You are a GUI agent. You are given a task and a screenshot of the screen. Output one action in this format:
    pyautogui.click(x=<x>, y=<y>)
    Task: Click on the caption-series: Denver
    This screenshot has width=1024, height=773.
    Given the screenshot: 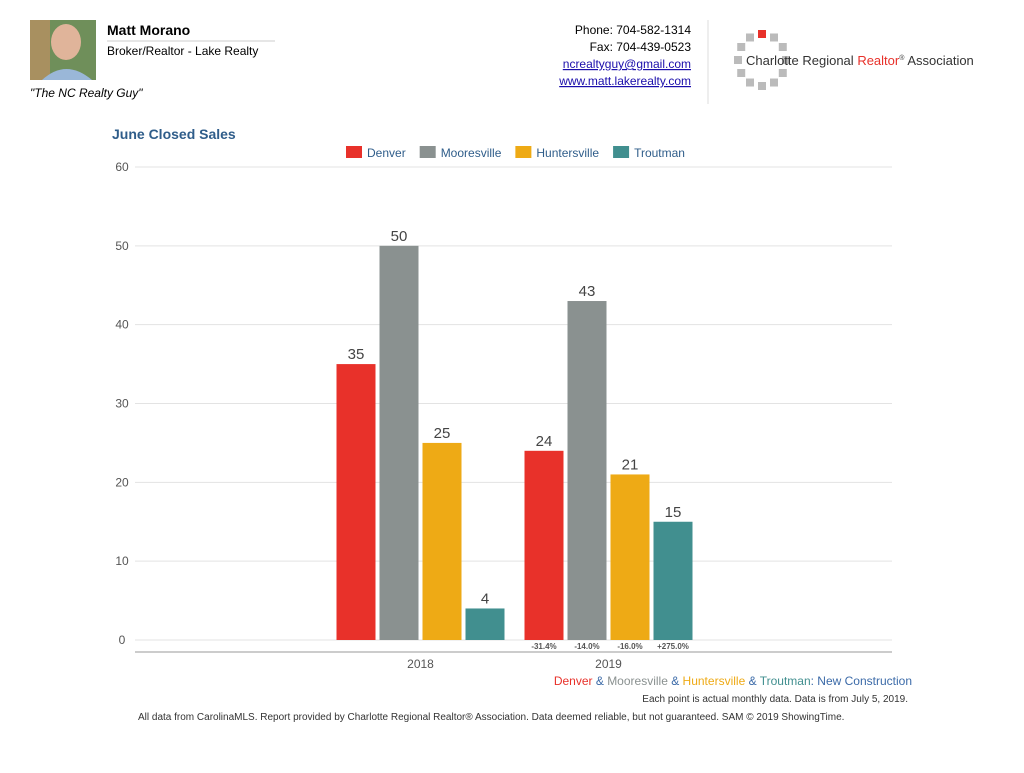 What is the action you would take?
    pyautogui.click(x=573, y=681)
    